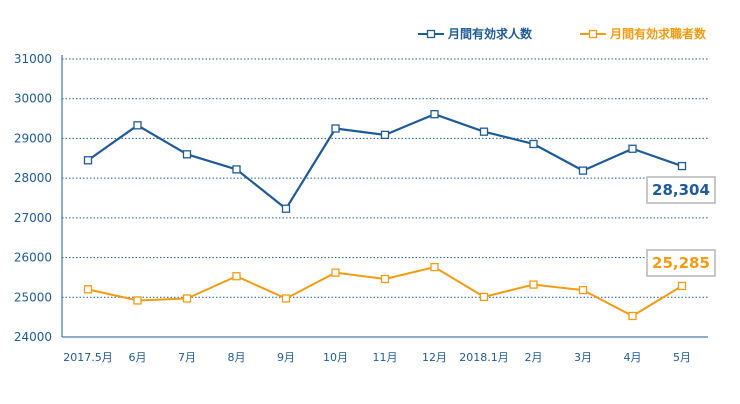  I want to click on value-callout-label: 25,285, so click(681, 263).